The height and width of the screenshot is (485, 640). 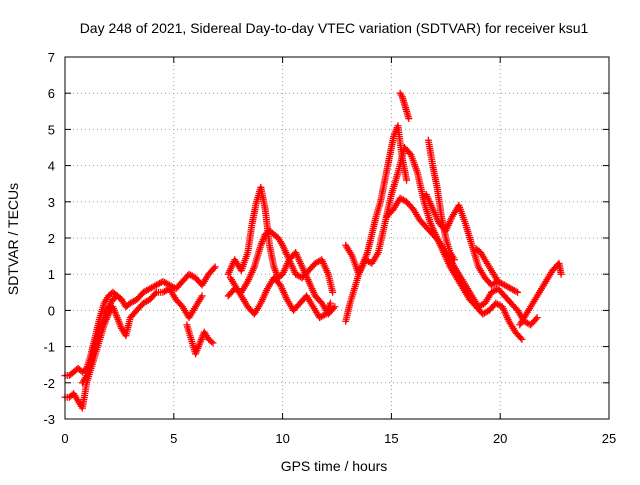 I want to click on y-tick-label: 7, so click(x=51, y=57).